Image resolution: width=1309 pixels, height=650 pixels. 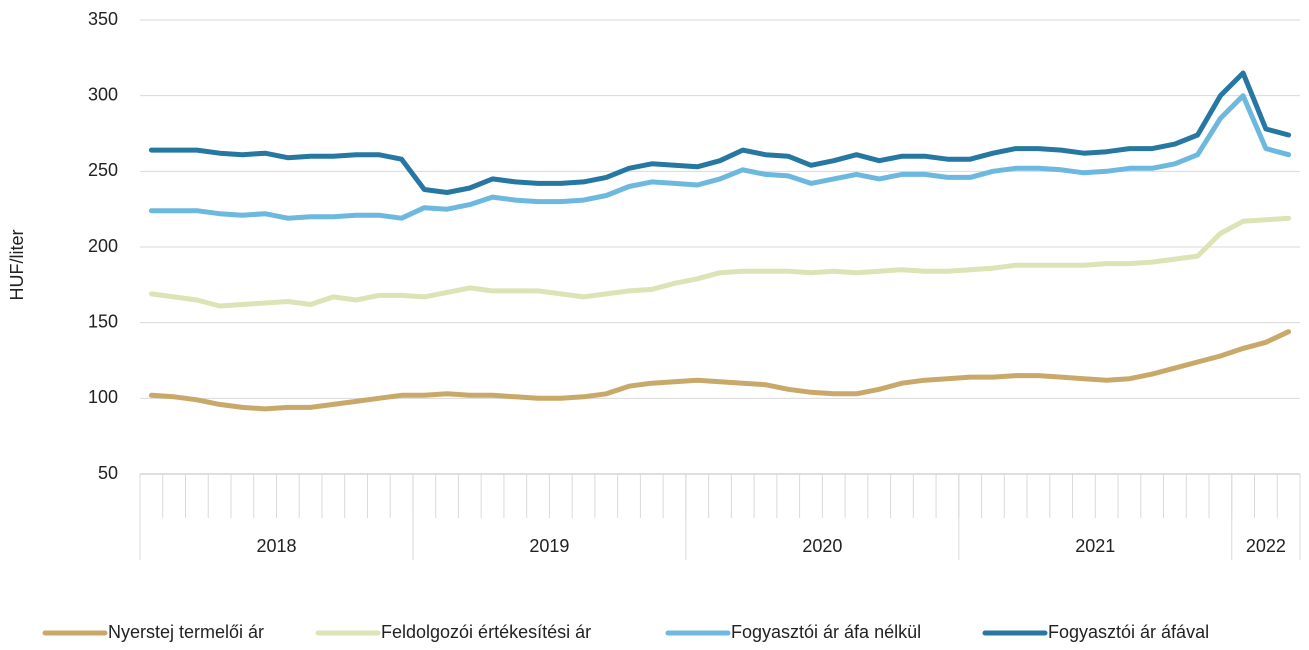 What do you see at coordinates (103, 170) in the screenshot?
I see `y-tick-label: 250` at bounding box center [103, 170].